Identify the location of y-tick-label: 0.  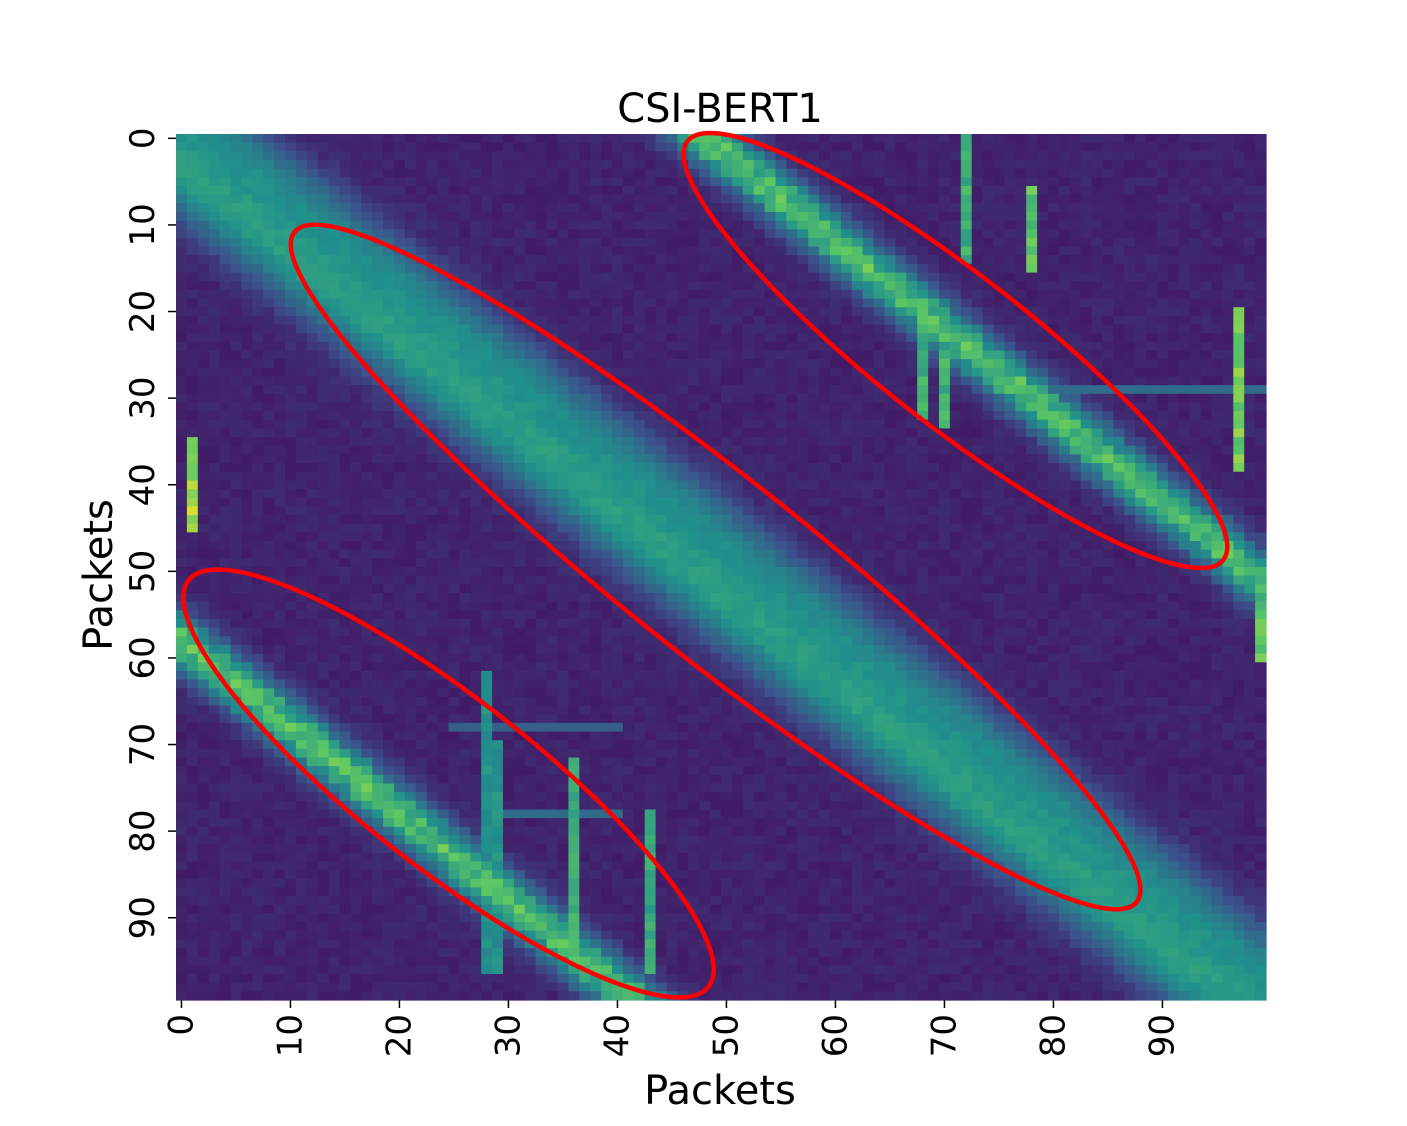
(143, 139).